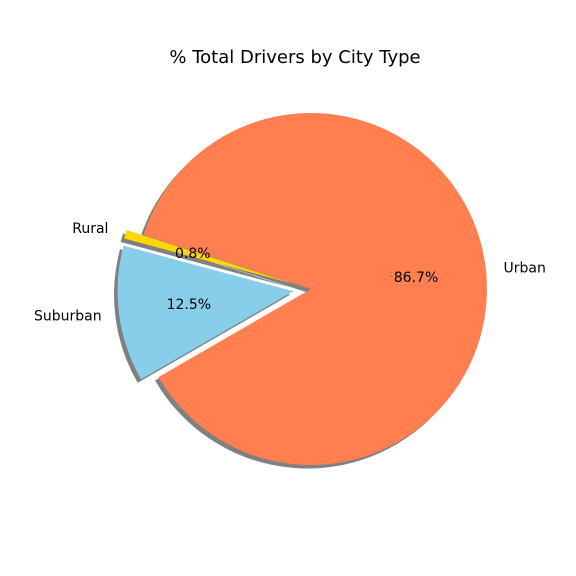 The height and width of the screenshot is (576, 576). What do you see at coordinates (90, 229) in the screenshot?
I see `slice-label-rural: Rural` at bounding box center [90, 229].